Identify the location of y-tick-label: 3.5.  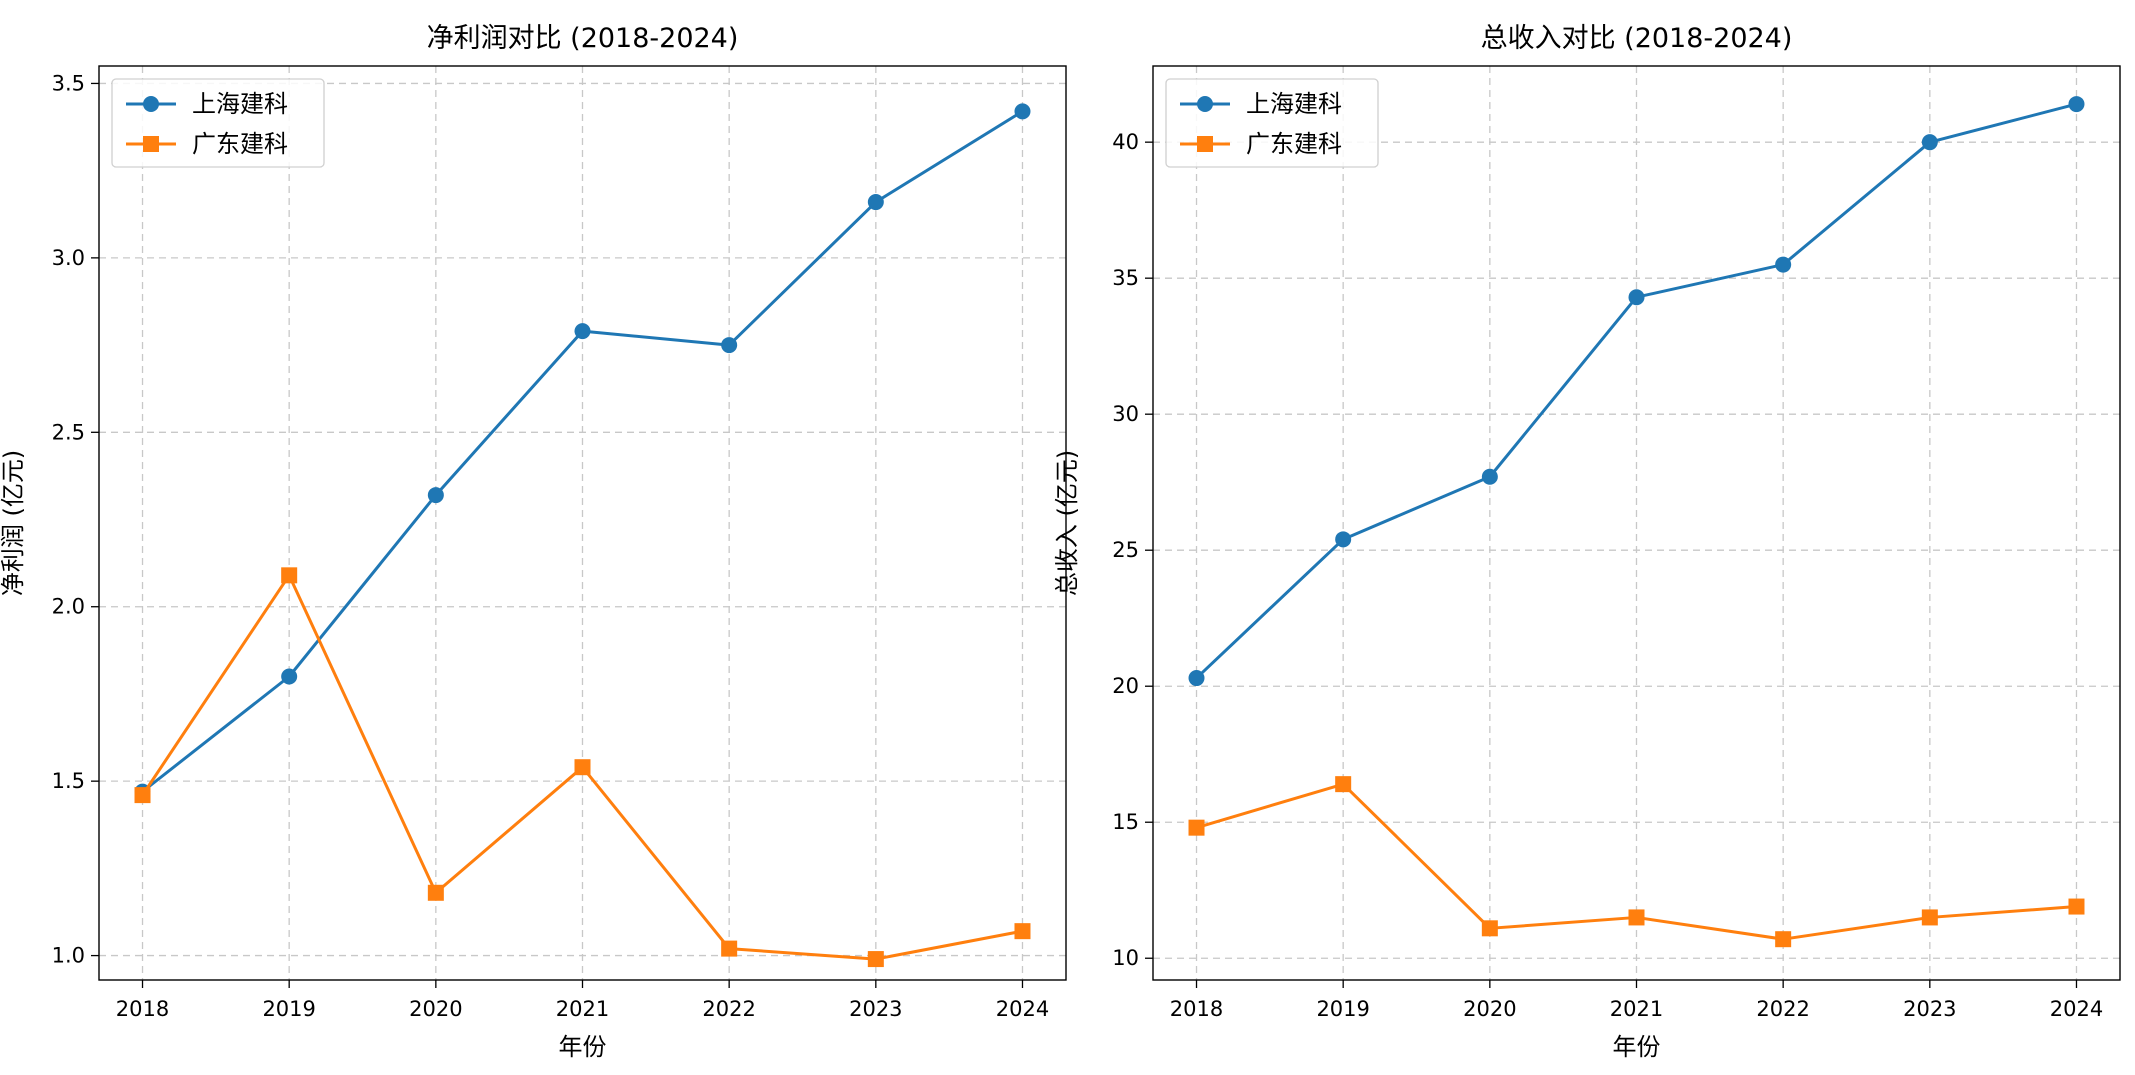
(68, 83).